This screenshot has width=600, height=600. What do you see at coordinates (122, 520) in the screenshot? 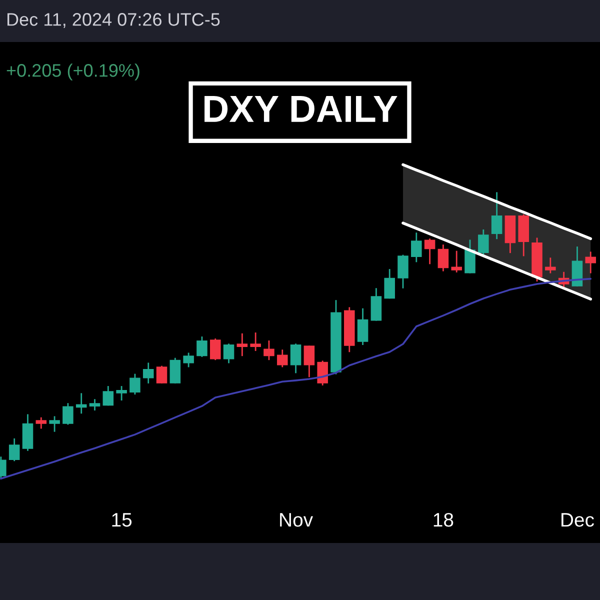
I see `x-tick-label: 15` at bounding box center [122, 520].